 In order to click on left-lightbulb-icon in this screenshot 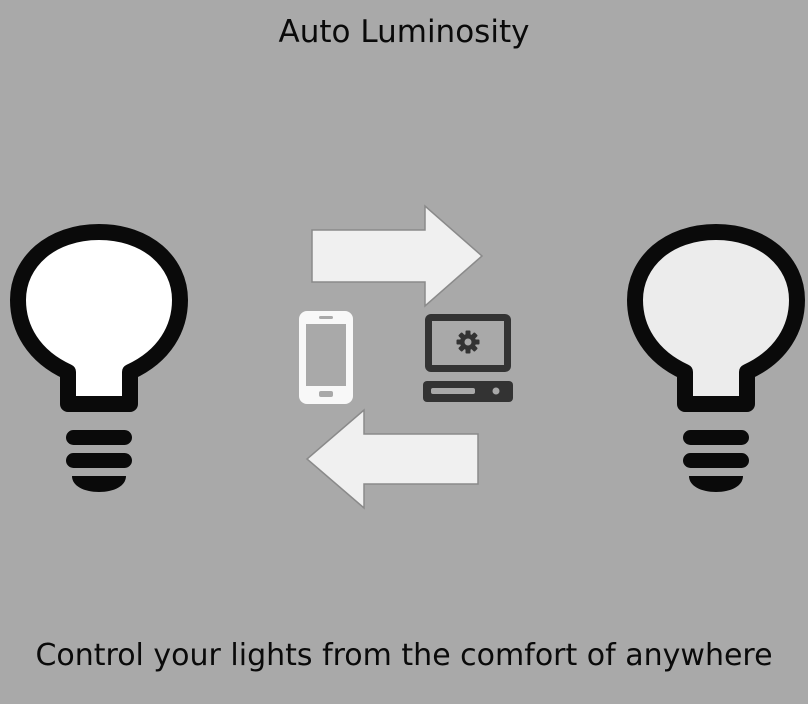, I will do `click(99, 358)`.